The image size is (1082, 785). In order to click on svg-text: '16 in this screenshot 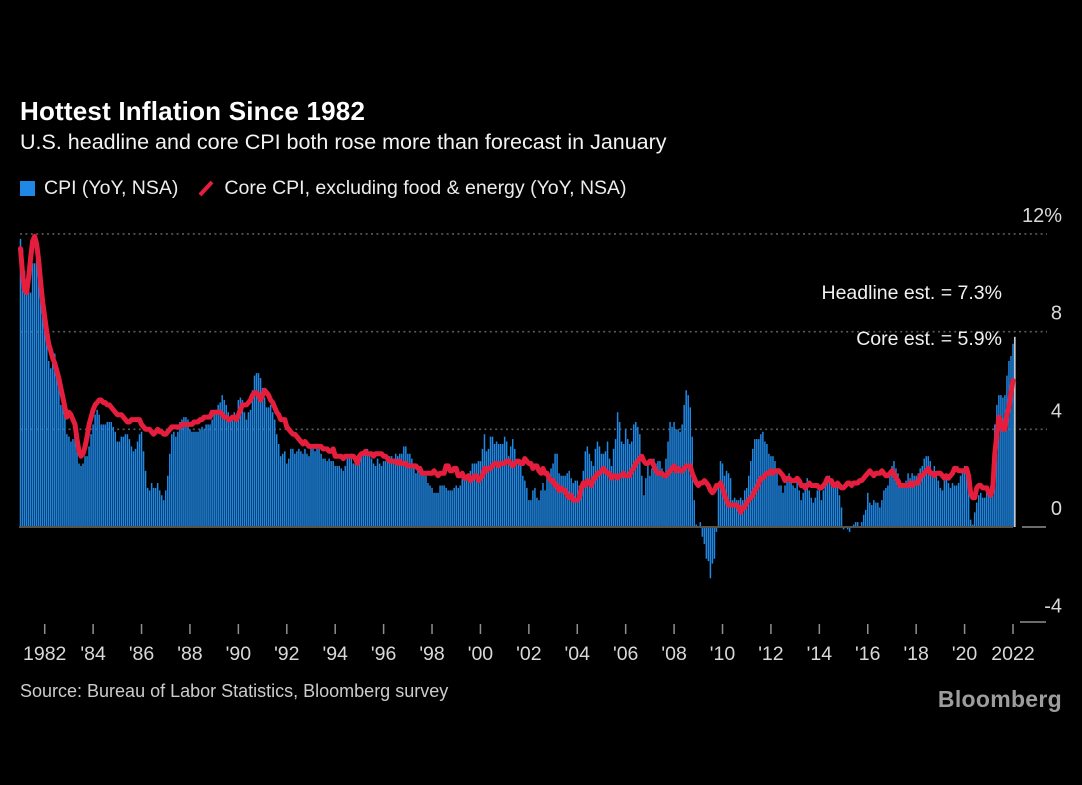, I will do `click(867, 654)`.